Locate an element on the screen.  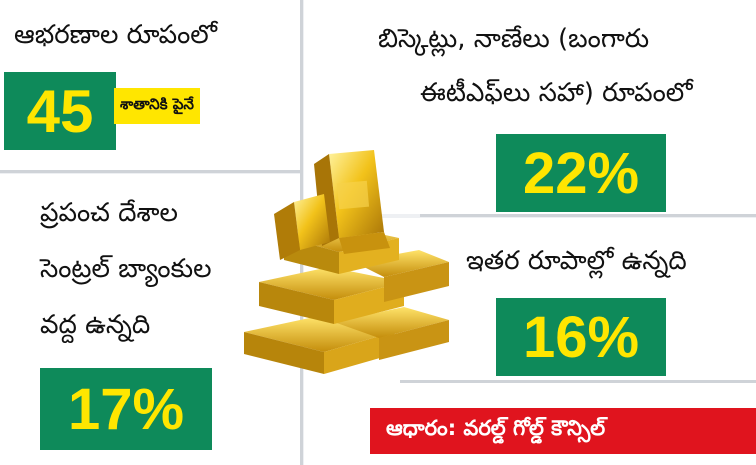
central-banks-label-2: సెంట్రల్ బ్యాంకుల is located at coordinates (126, 269).